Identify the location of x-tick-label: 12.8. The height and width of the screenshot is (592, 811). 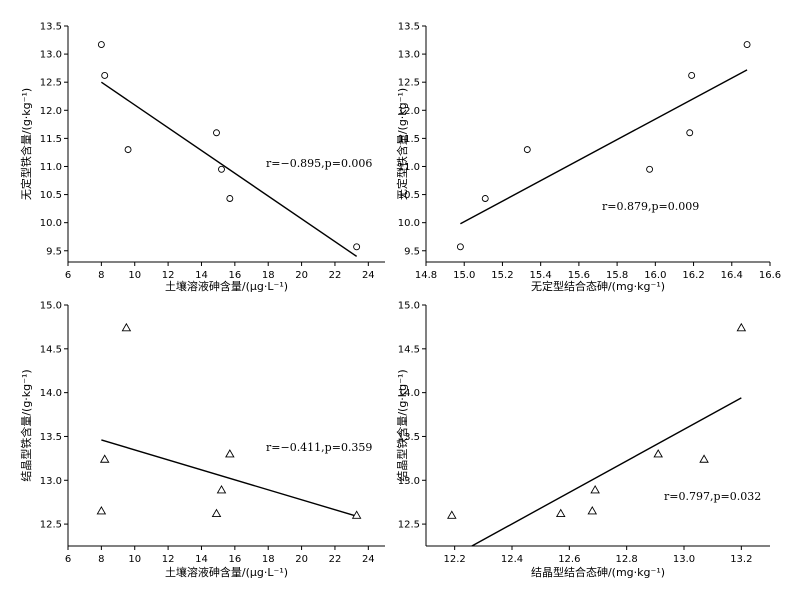
(627, 559).